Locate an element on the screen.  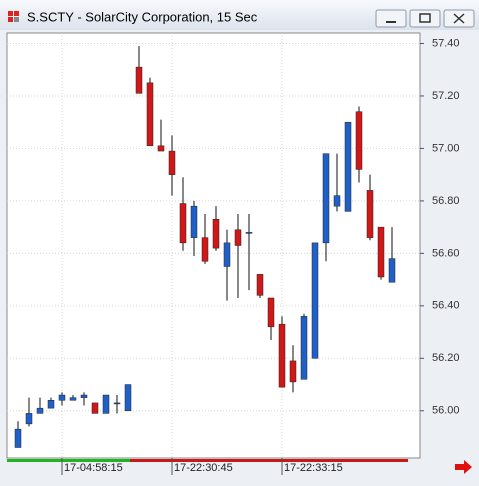
window-icon is located at coordinates (13, 16).